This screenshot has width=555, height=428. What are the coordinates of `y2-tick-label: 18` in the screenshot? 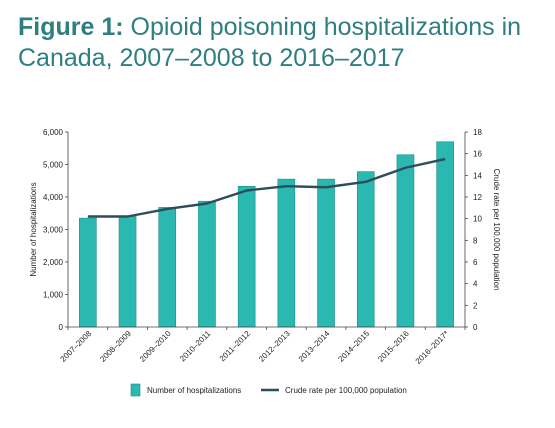 It's located at (477, 132).